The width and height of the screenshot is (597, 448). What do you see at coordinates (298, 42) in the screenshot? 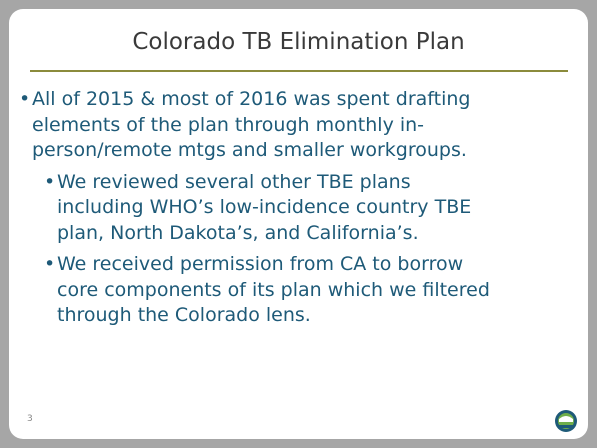
I see `slide-title: Colorado TB Elimination Plan` at bounding box center [298, 42].